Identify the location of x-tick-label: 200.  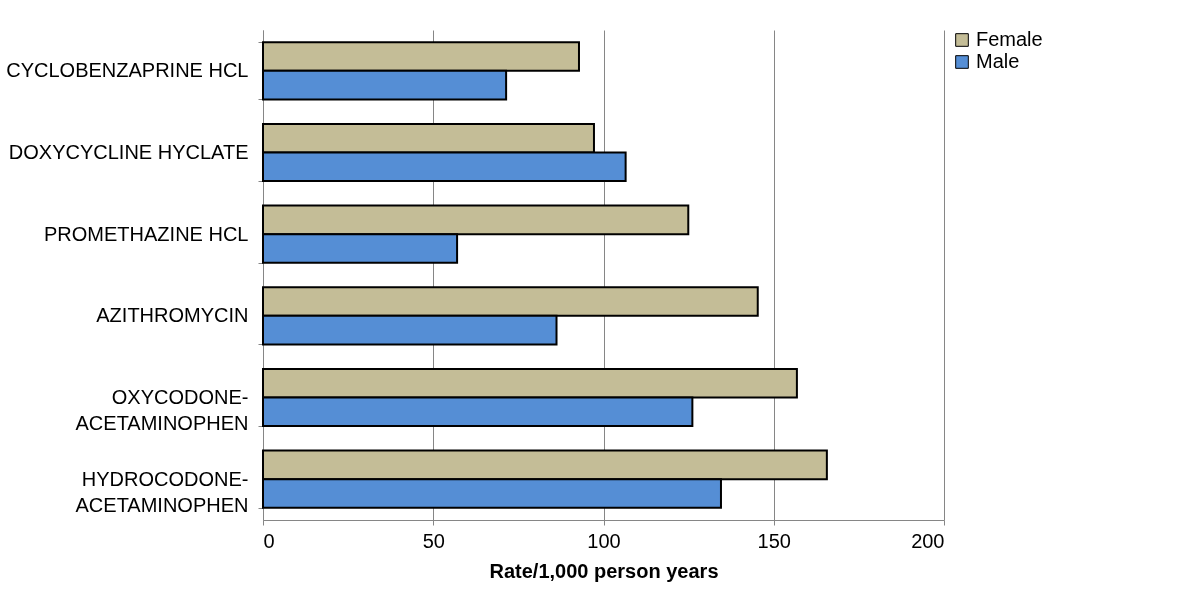
(928, 540).